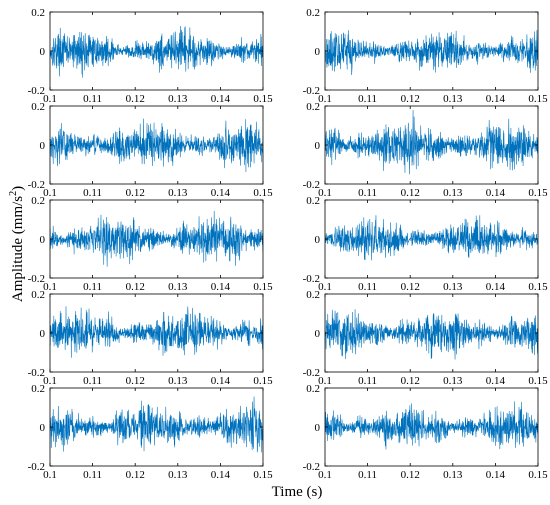 Image resolution: width=550 pixels, height=505 pixels. Describe the element at coordinates (297, 492) in the screenshot. I see `x-axis-label: Time (s)` at that location.